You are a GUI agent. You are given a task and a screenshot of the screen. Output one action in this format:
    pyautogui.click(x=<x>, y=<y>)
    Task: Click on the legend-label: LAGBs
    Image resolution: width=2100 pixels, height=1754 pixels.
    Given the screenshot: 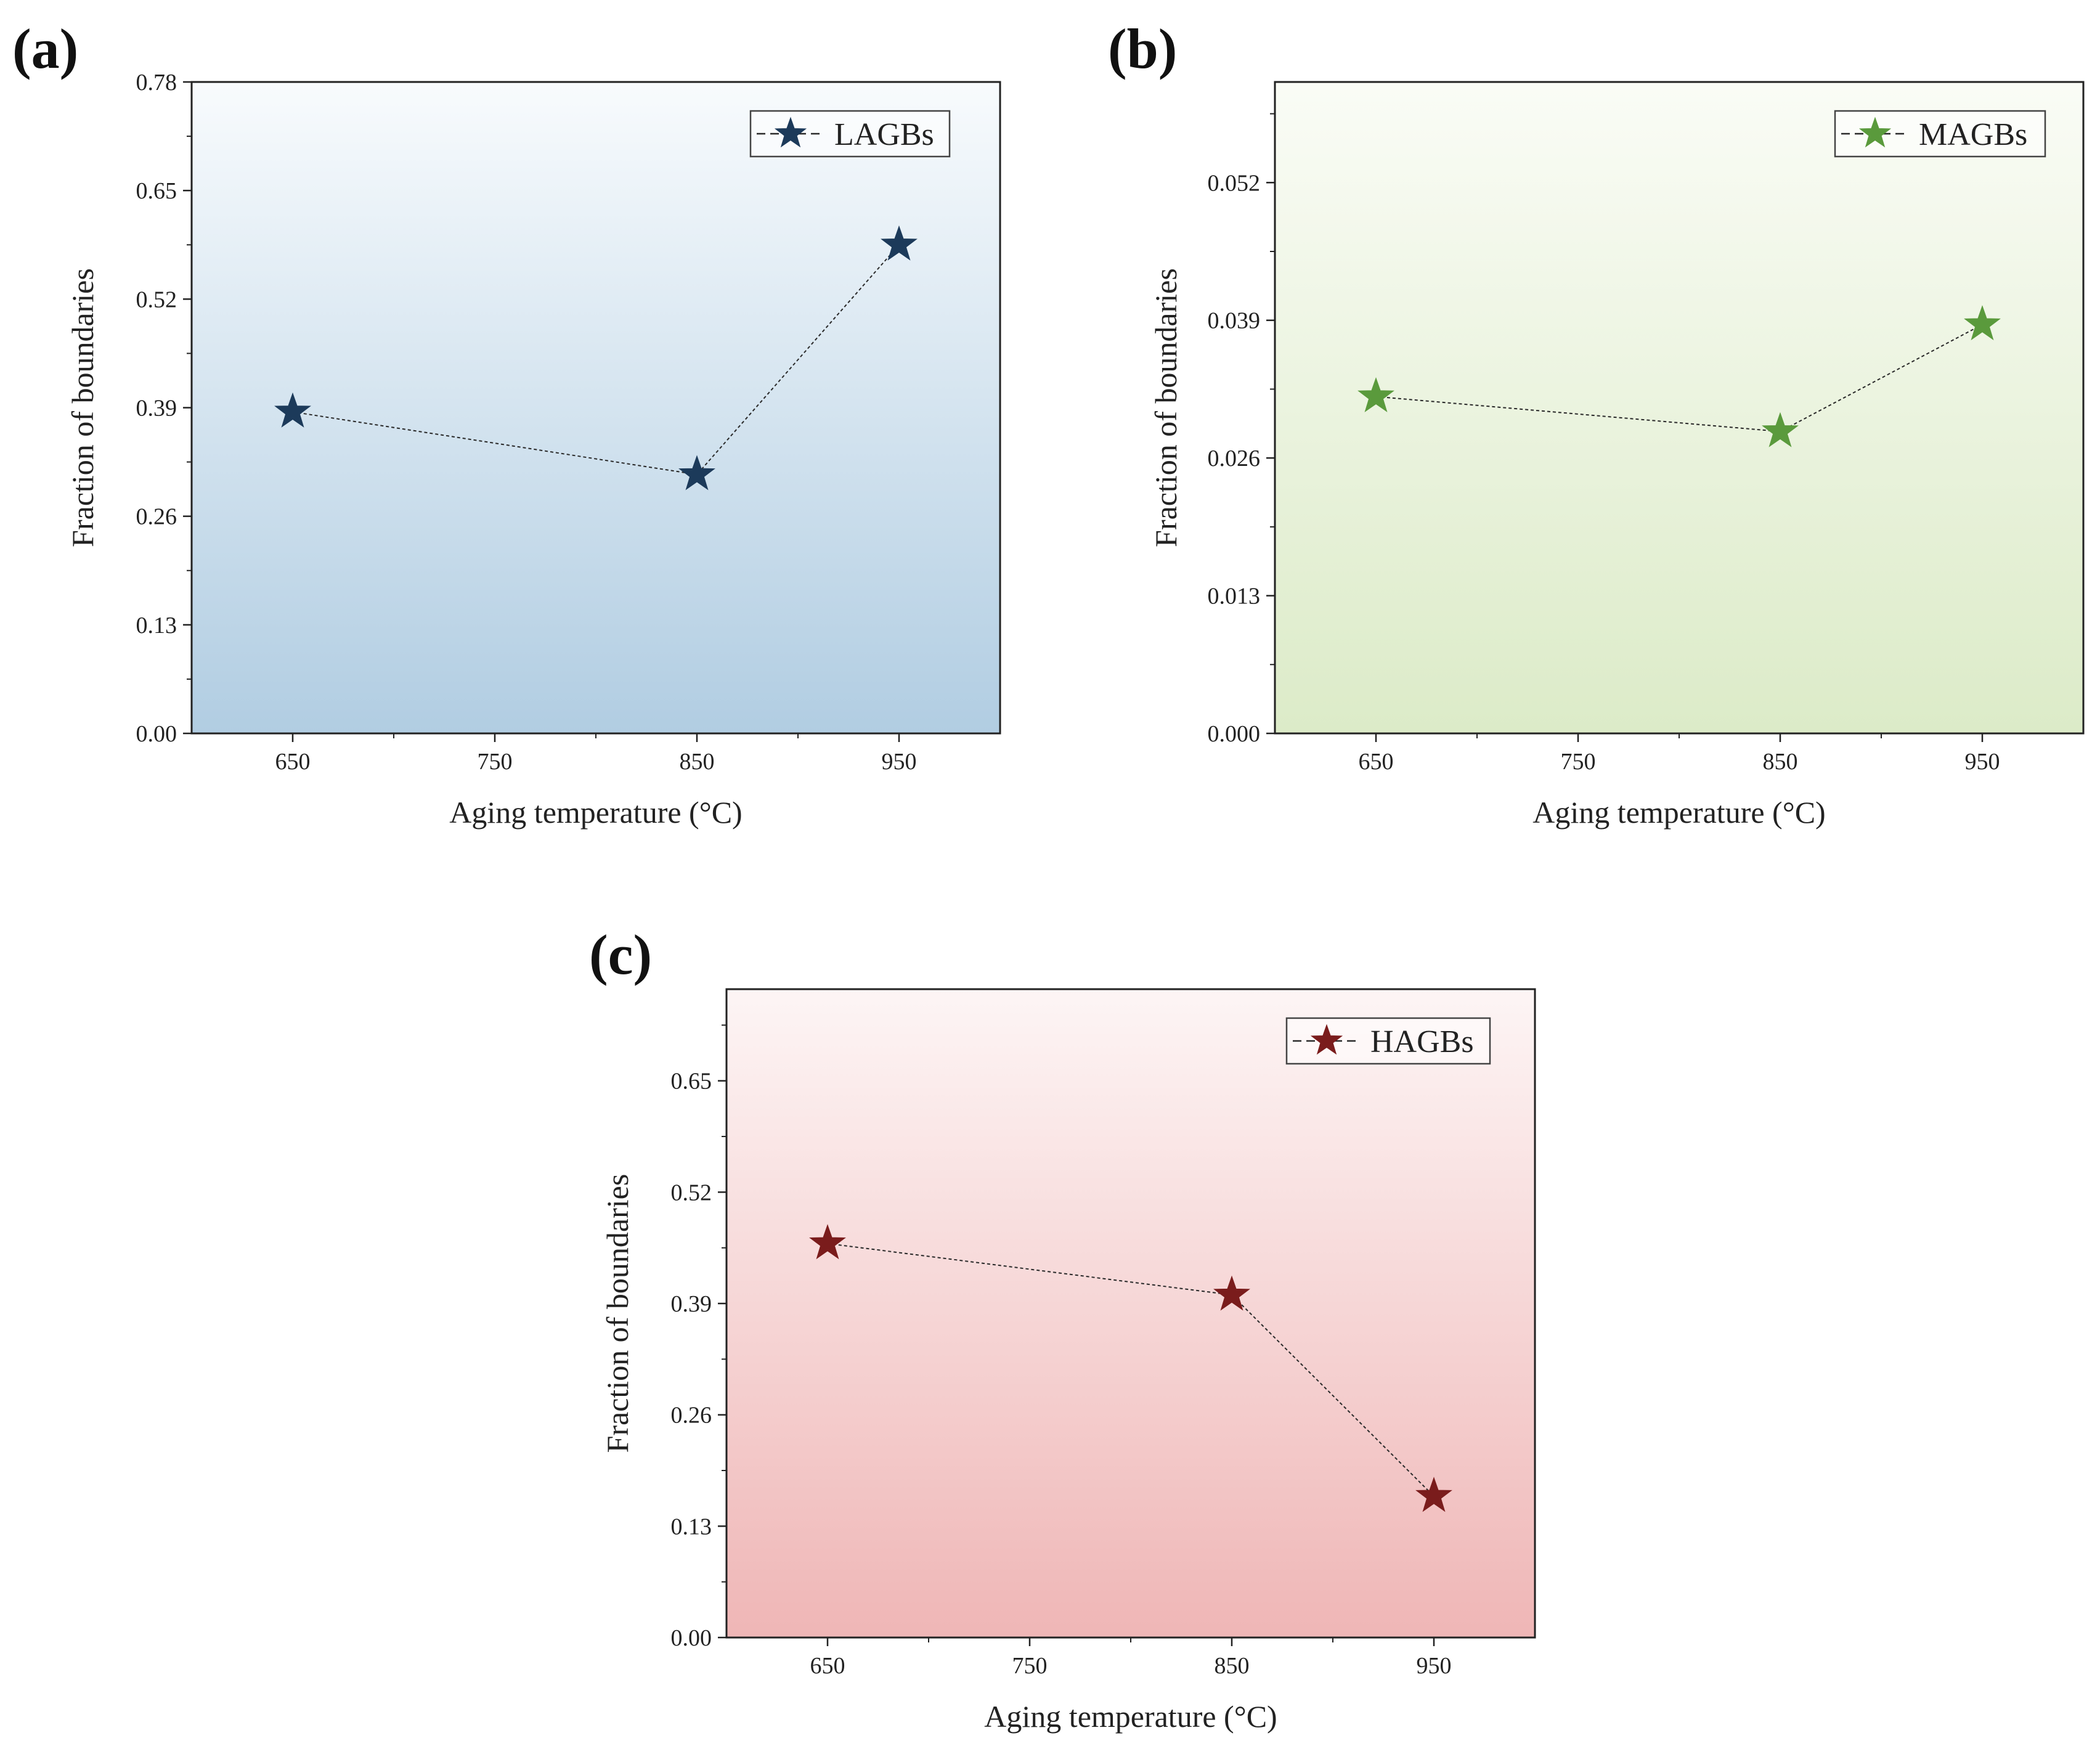 What is the action you would take?
    pyautogui.click(x=884, y=134)
    